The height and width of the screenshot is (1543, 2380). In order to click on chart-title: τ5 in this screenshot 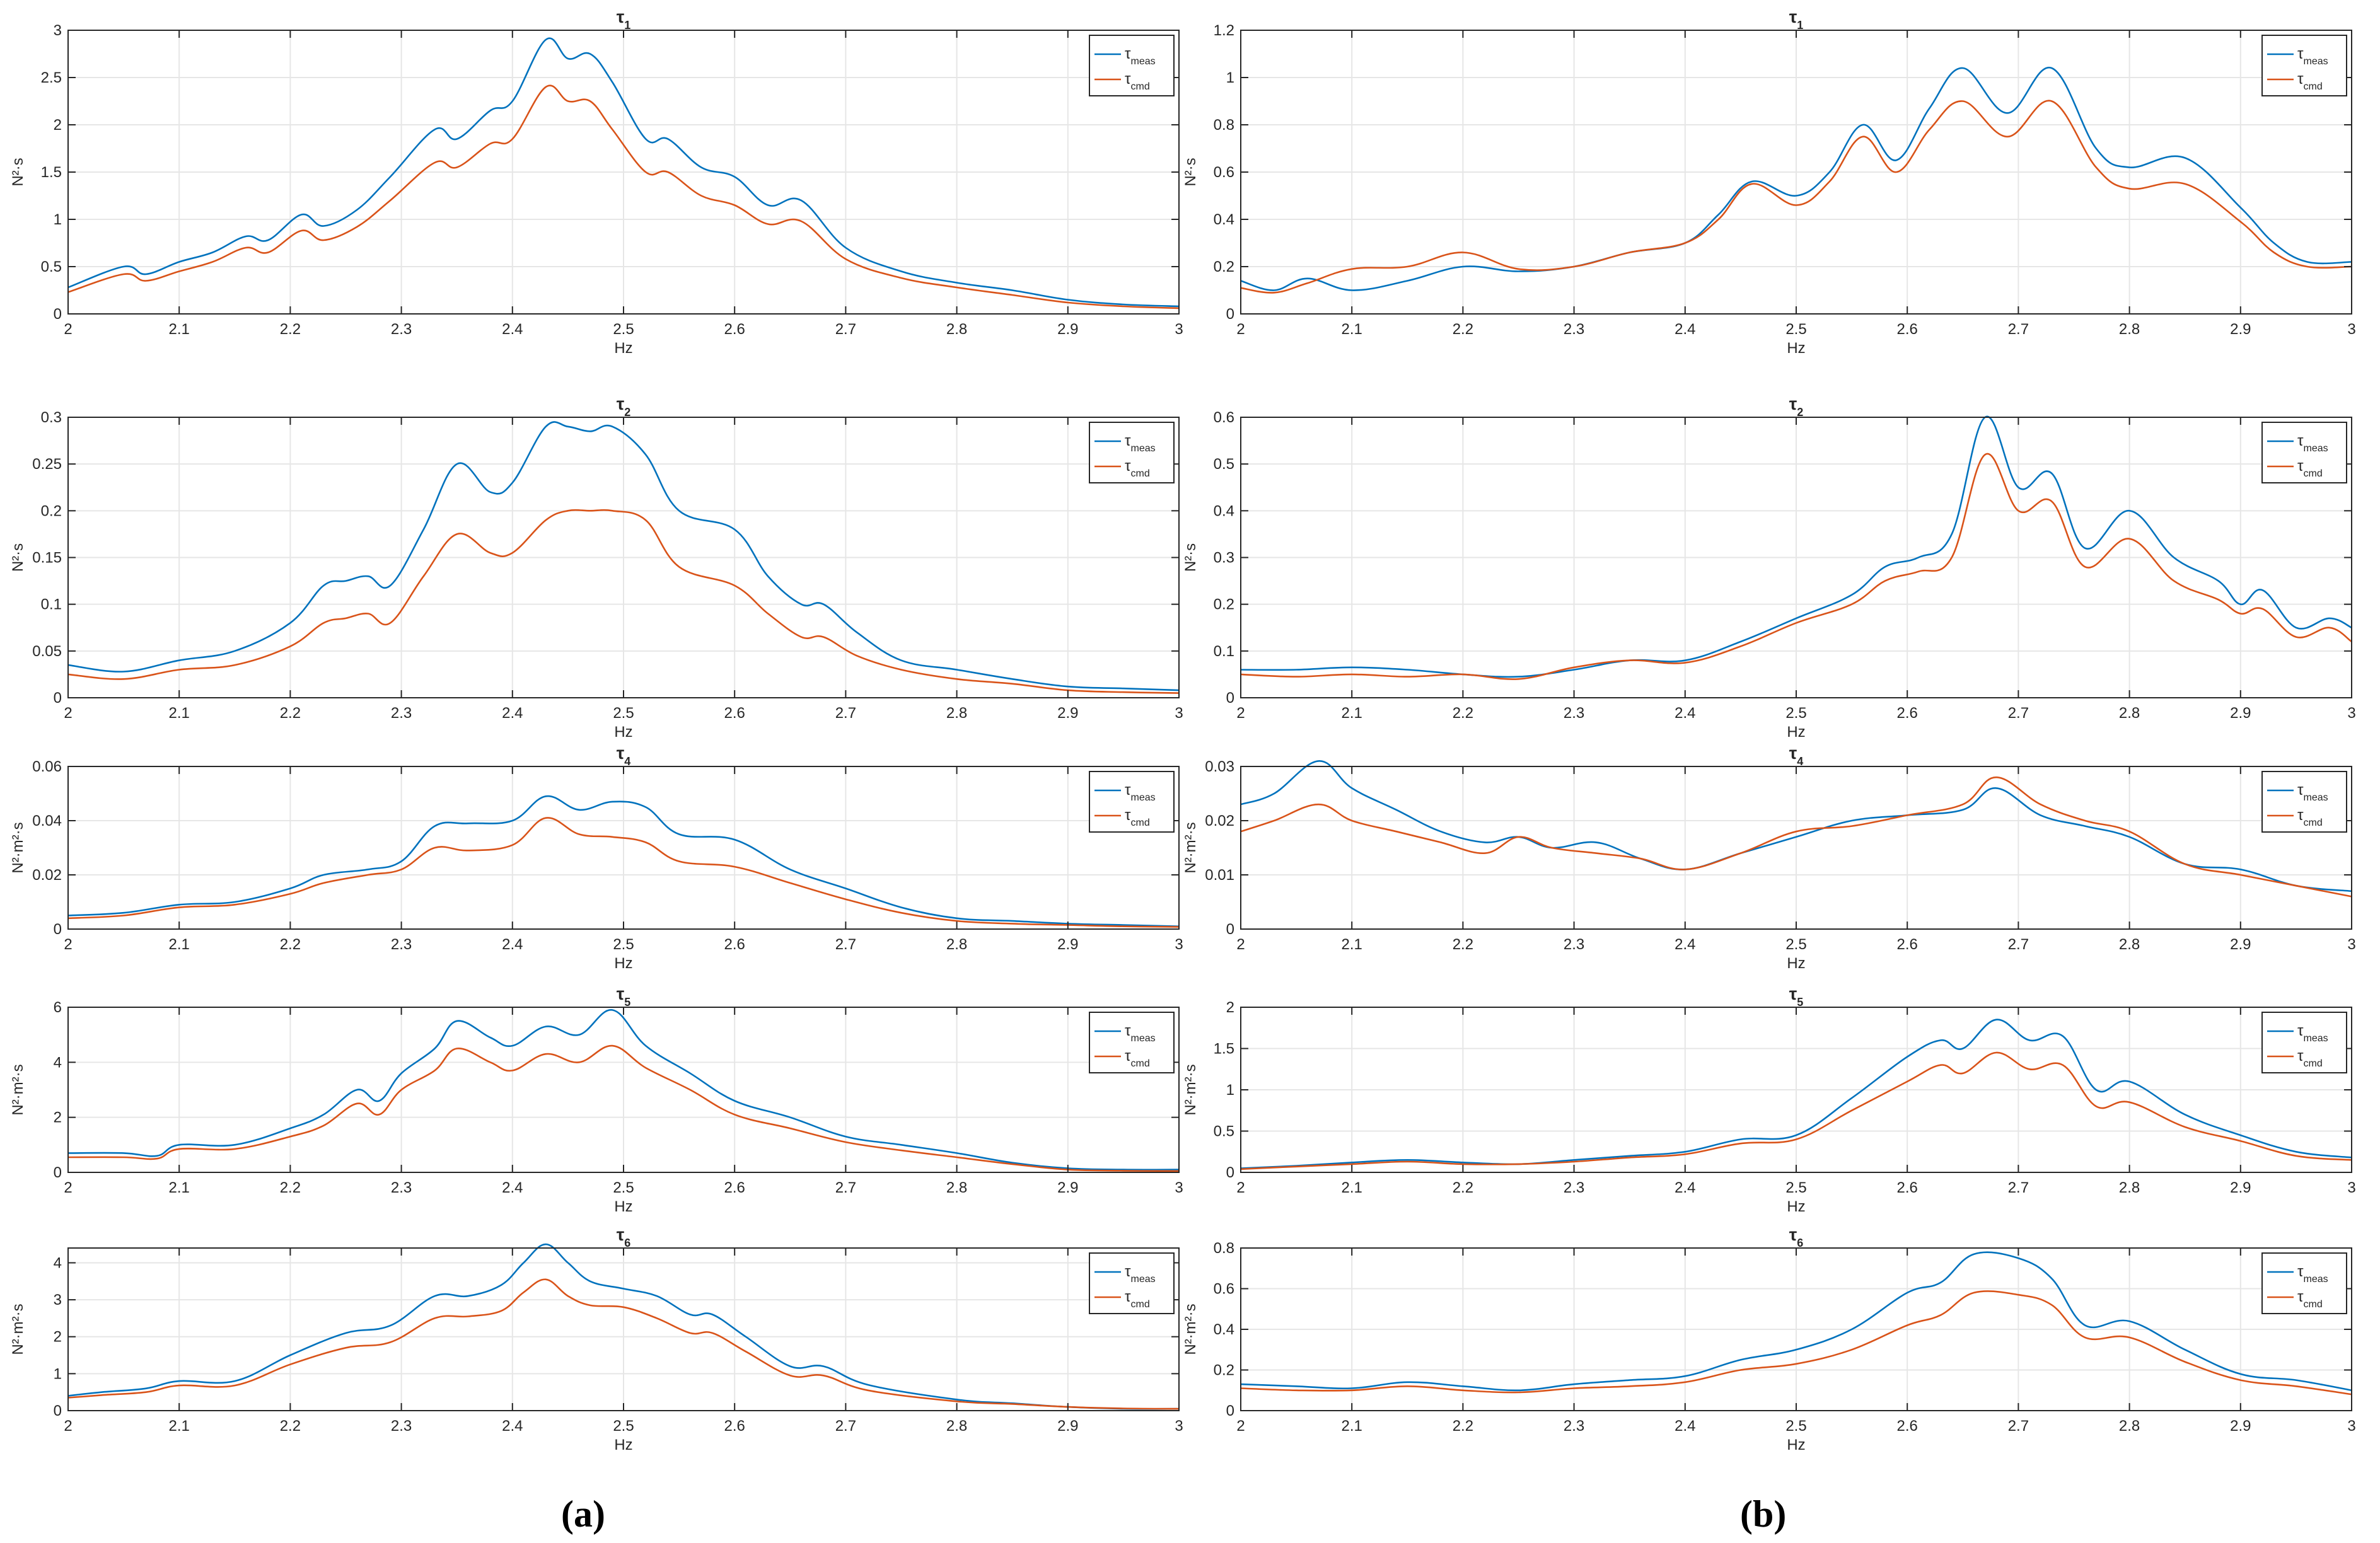, I will do `click(624, 996)`.